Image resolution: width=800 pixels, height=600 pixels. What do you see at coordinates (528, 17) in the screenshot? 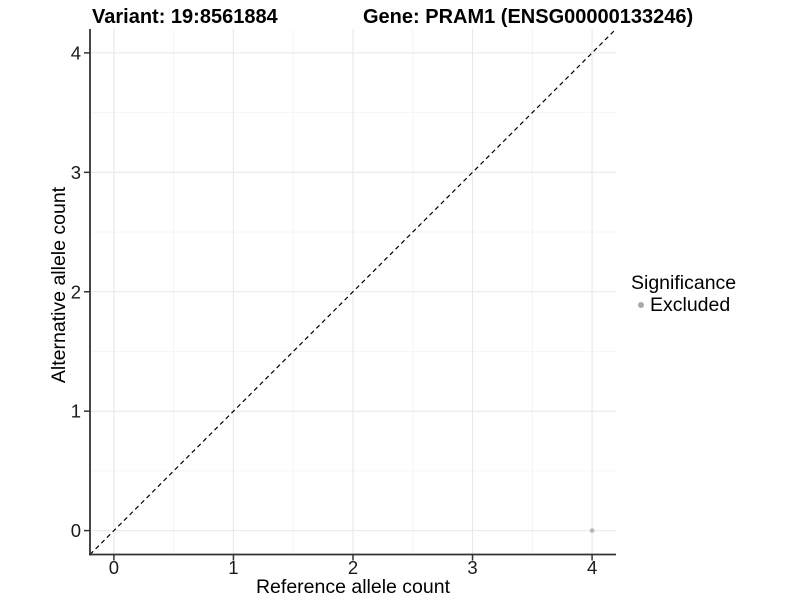
I see `plot-title-gene: Gene: PRAM1 (ENSG00000133246)` at bounding box center [528, 17].